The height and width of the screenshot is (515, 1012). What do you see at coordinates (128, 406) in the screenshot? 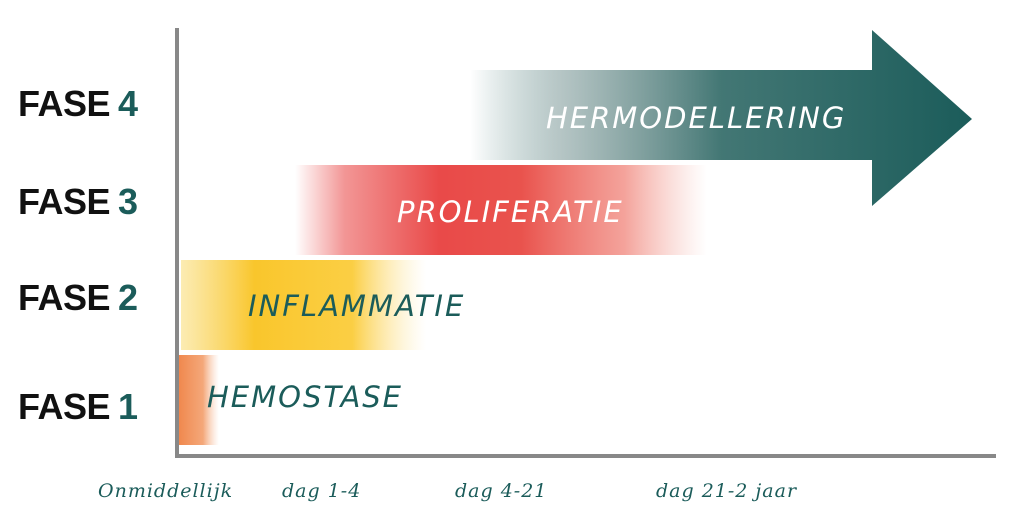
I see `fase-number: 1` at bounding box center [128, 406].